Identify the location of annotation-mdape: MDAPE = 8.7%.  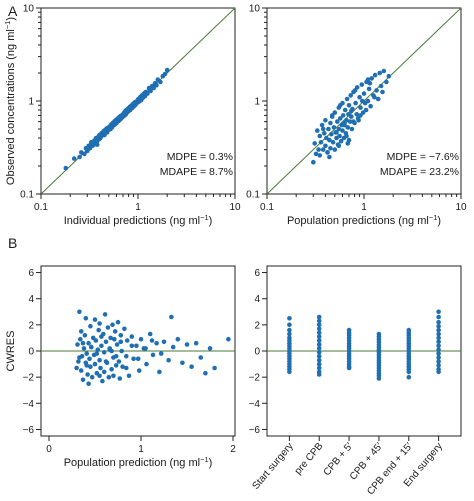
(196, 172).